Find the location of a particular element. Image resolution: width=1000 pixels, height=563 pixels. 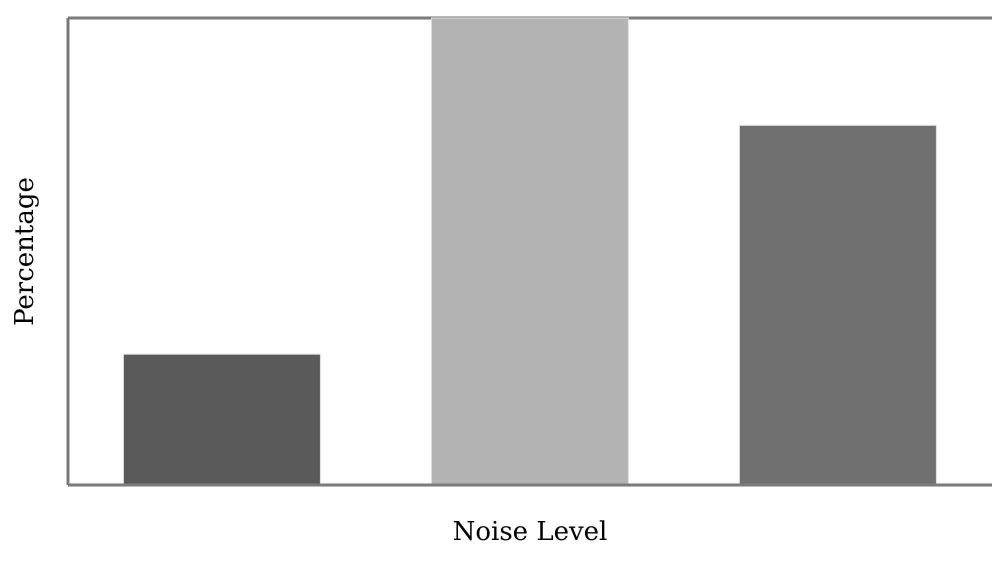

x-axis-title: Noise Level is located at coordinates (530, 532).